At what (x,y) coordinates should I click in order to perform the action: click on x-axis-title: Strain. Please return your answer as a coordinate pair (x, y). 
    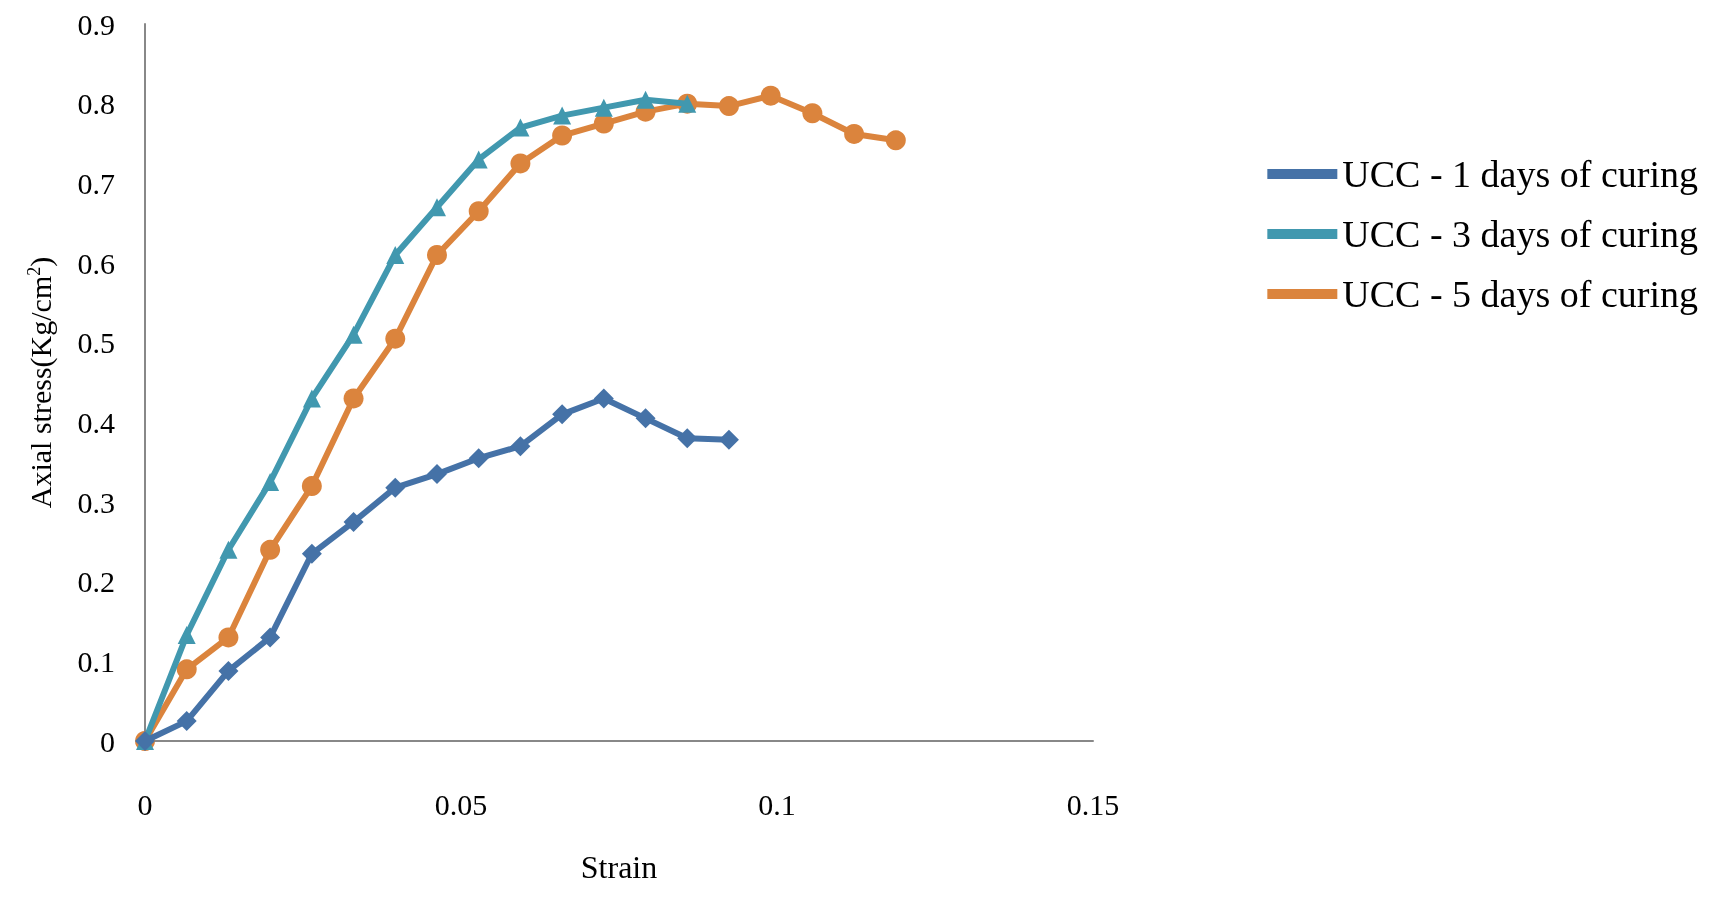
    Looking at the image, I should click on (619, 867).